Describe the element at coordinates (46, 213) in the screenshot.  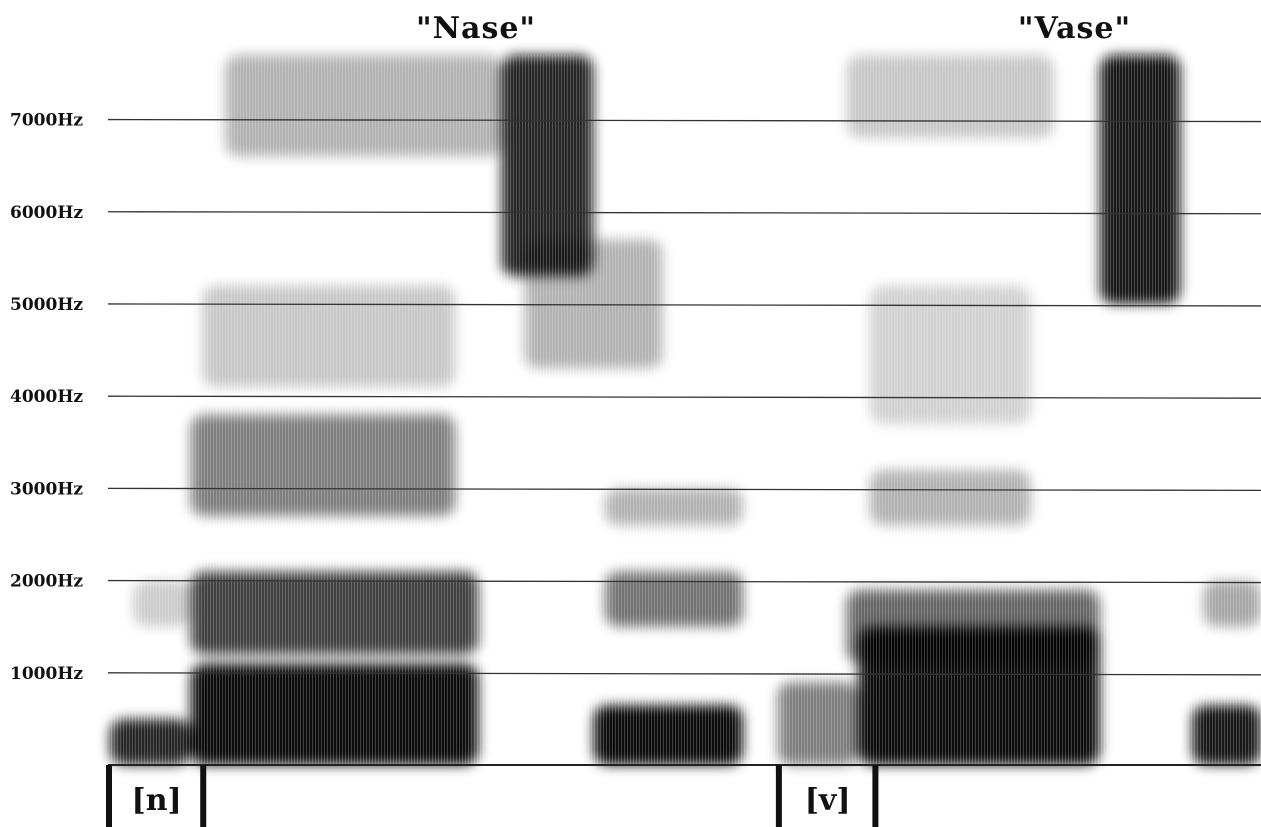
I see `y-tick-label-6000: 6000Hz` at that location.